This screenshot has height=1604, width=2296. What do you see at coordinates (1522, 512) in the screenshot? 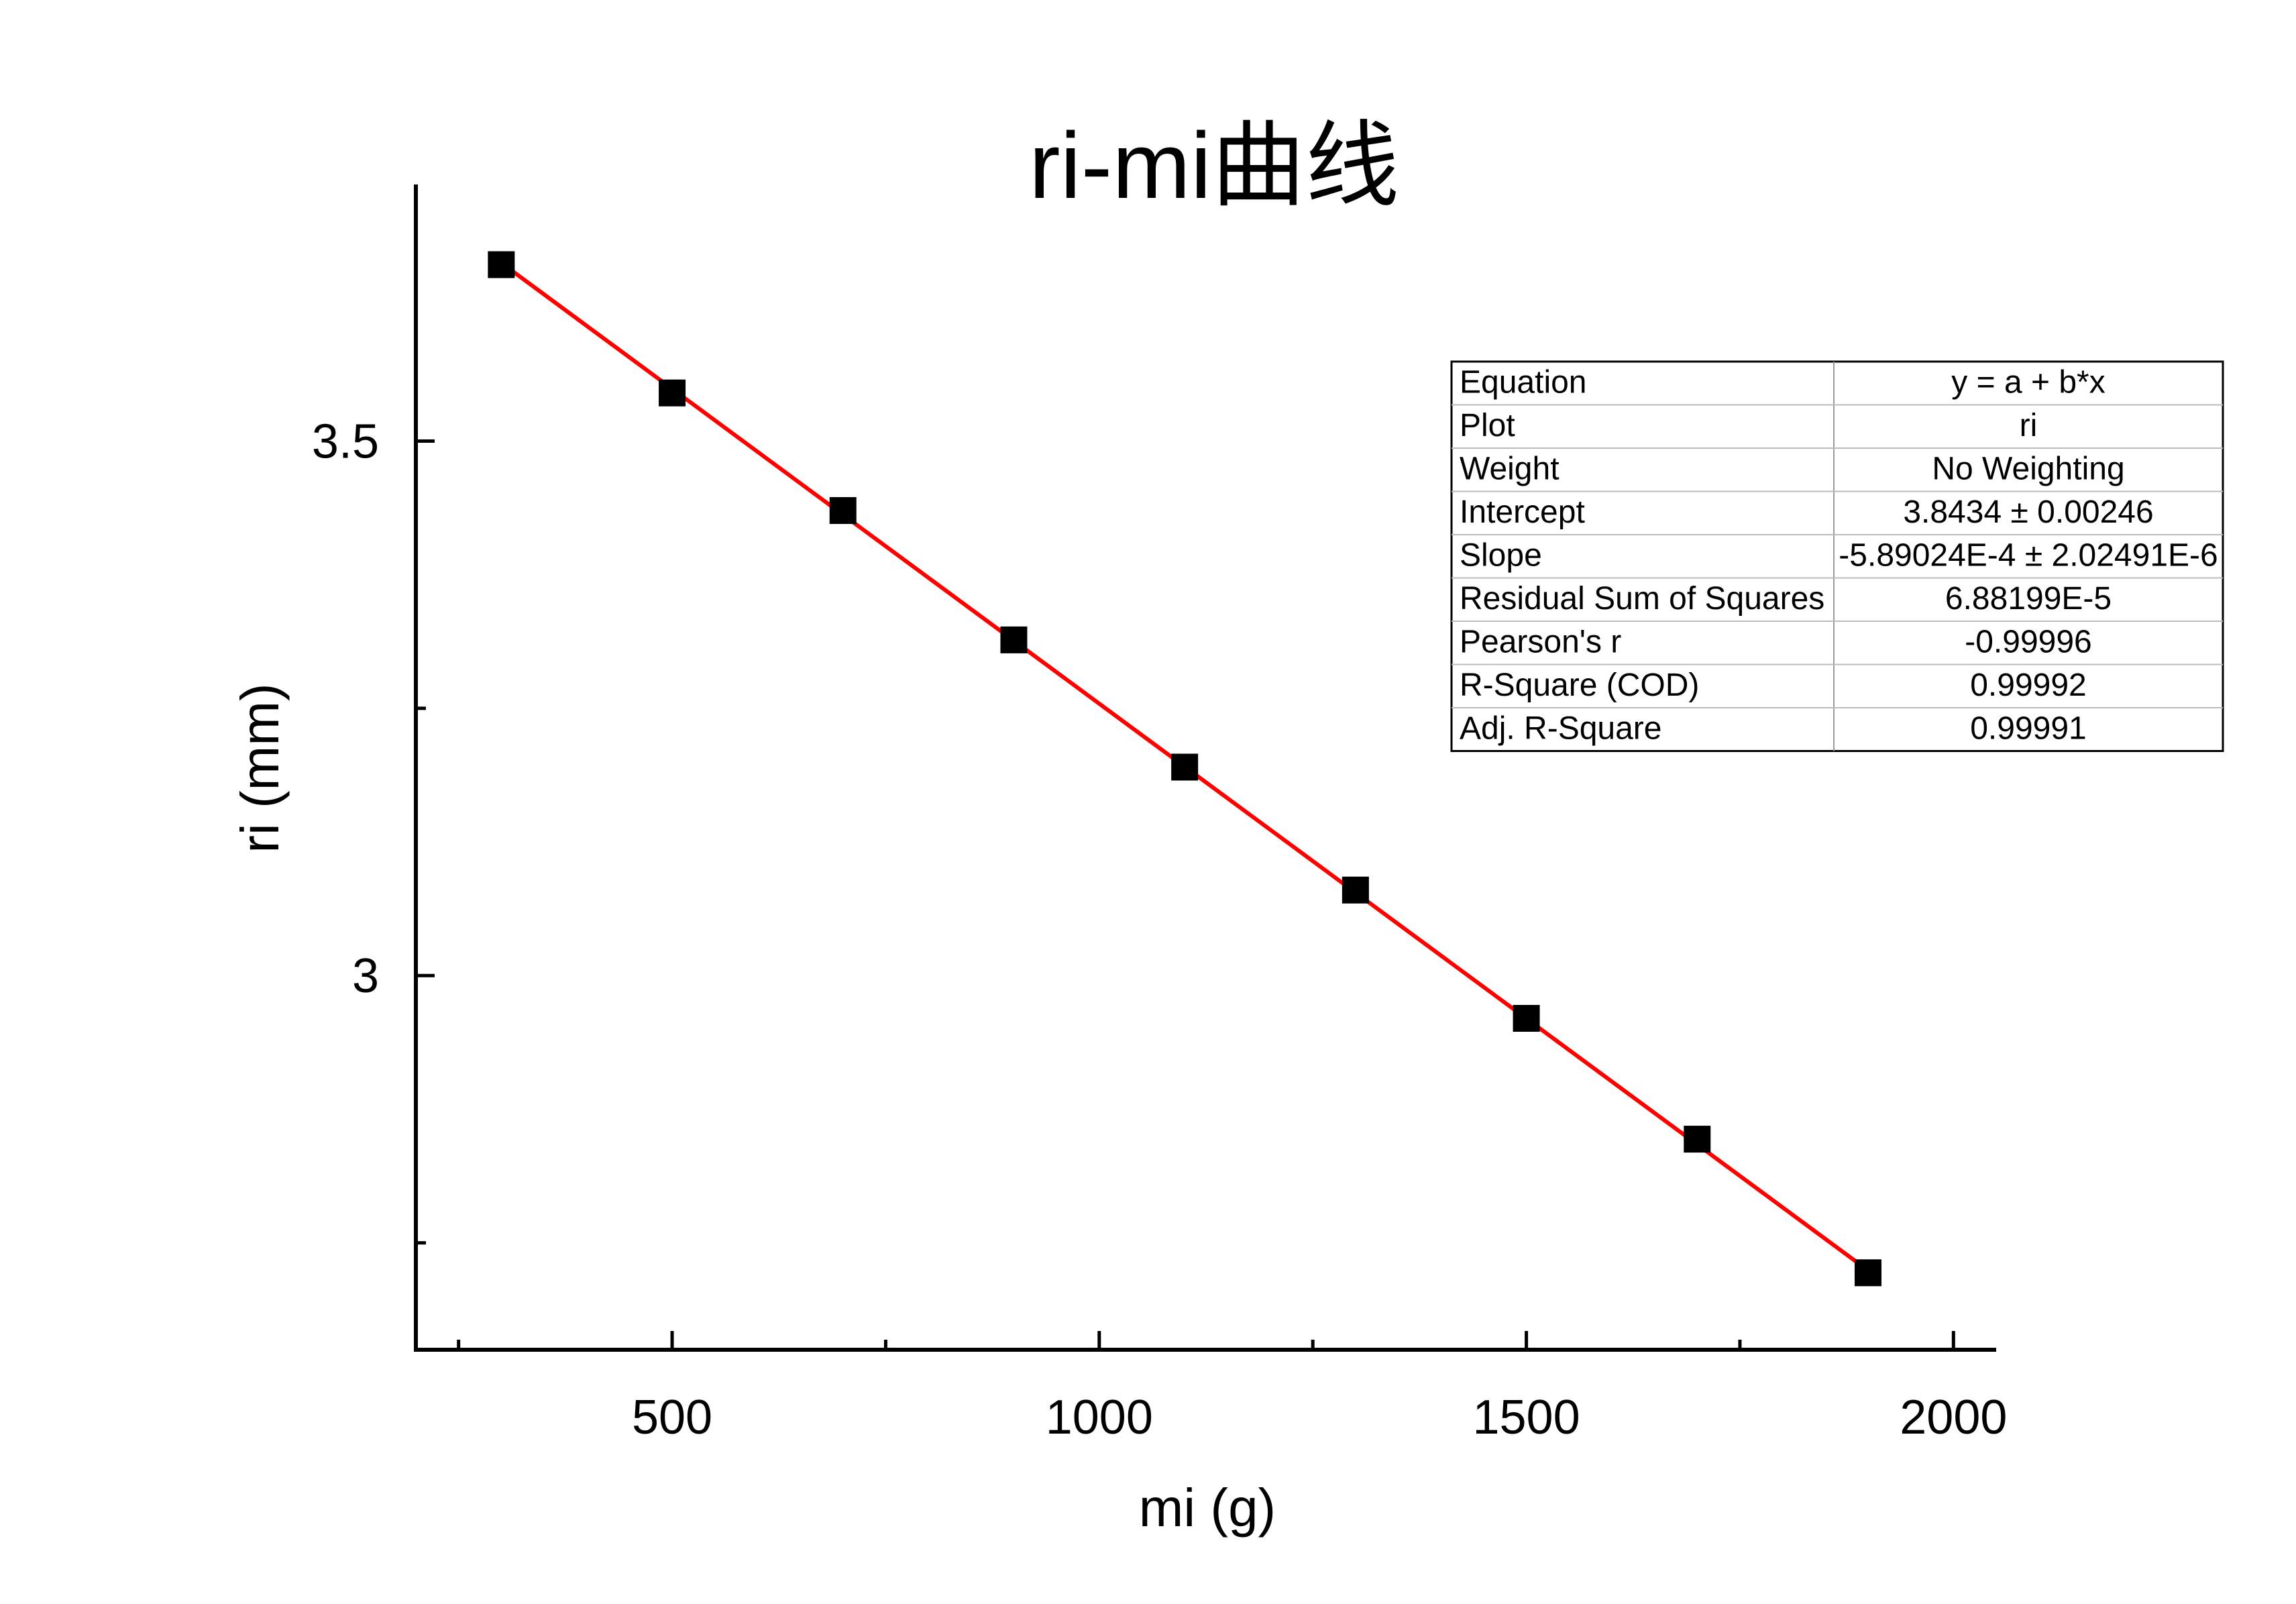
I see `stats-param-label: Intercept` at bounding box center [1522, 512].